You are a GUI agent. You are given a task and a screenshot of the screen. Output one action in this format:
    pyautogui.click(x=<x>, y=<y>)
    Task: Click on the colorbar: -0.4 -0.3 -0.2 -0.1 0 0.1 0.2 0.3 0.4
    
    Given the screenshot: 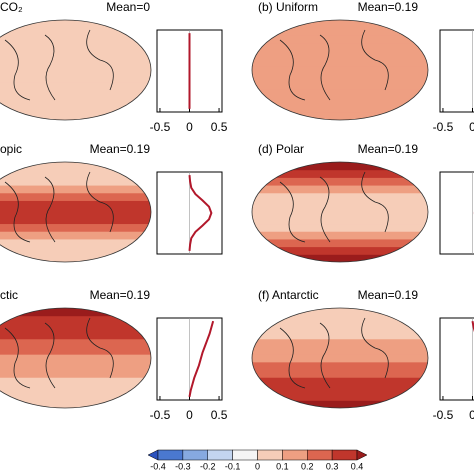 What is the action you would take?
    pyautogui.click(x=257, y=460)
    